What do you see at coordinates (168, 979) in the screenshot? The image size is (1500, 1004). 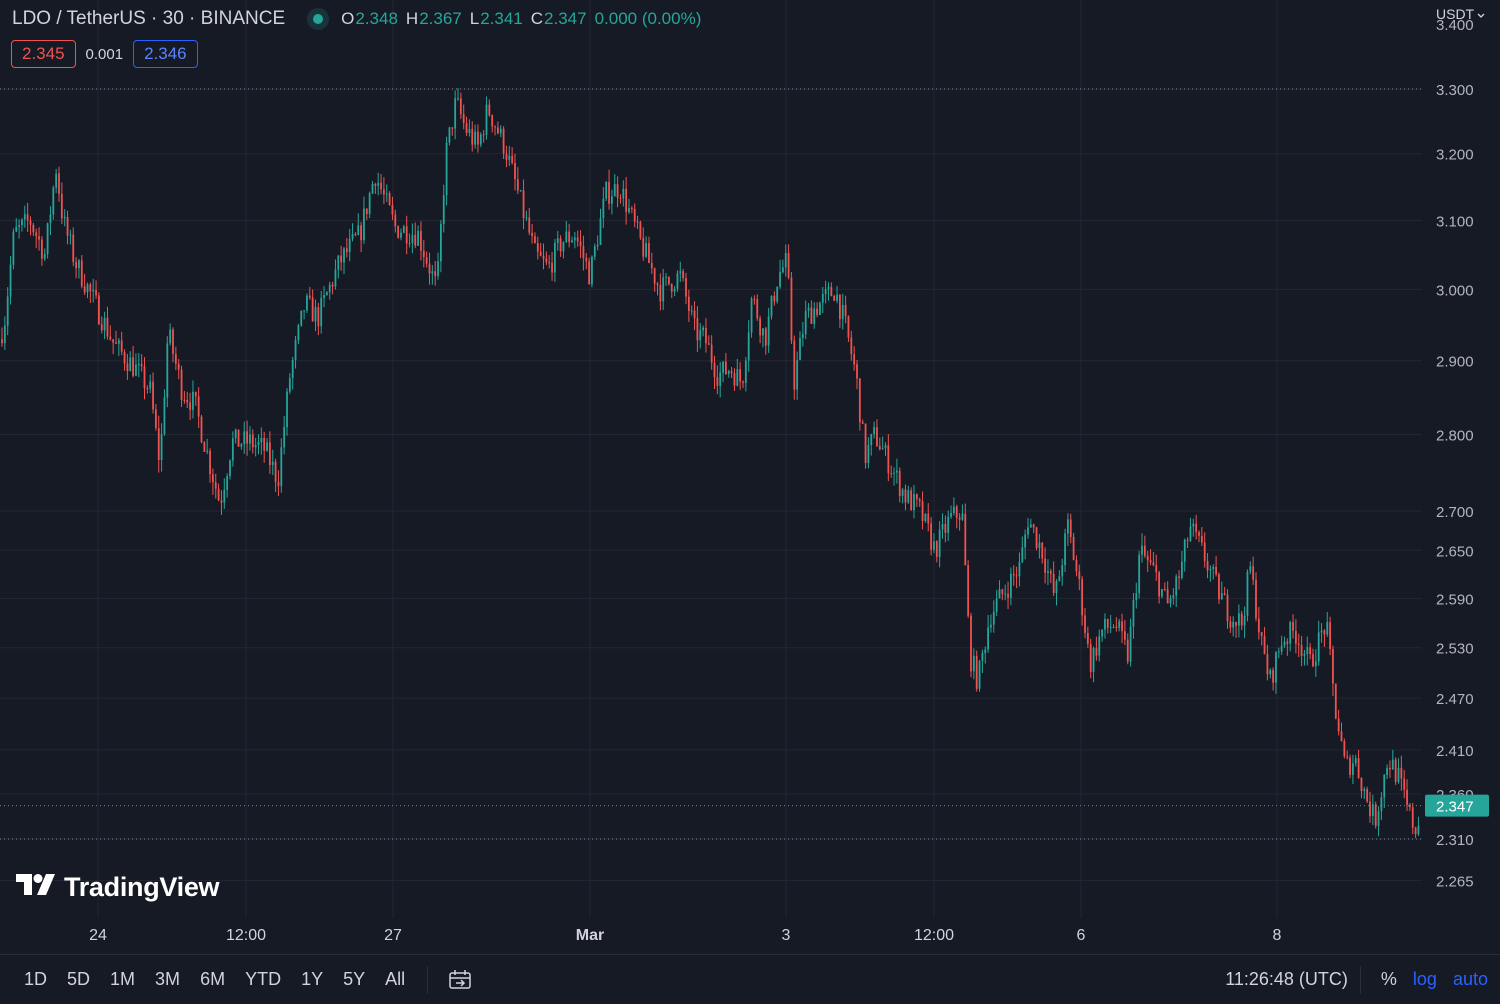 I see `range-3m-button: 3M` at bounding box center [168, 979].